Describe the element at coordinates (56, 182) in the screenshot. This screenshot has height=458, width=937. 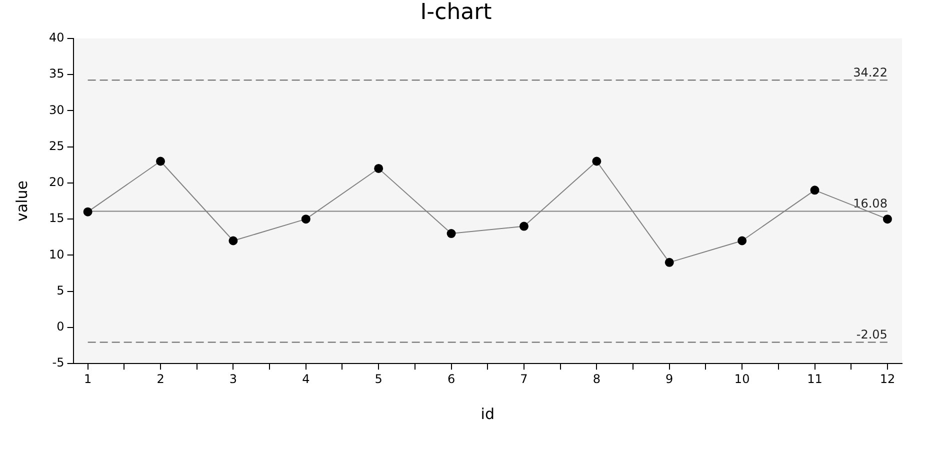
I see `y-tick-label: 20` at that location.